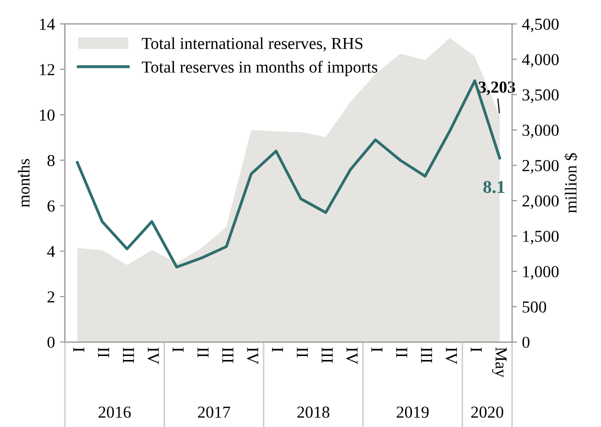 The width and height of the screenshot is (601, 427). I want to click on y-tick-label: 4, so click(51, 251).